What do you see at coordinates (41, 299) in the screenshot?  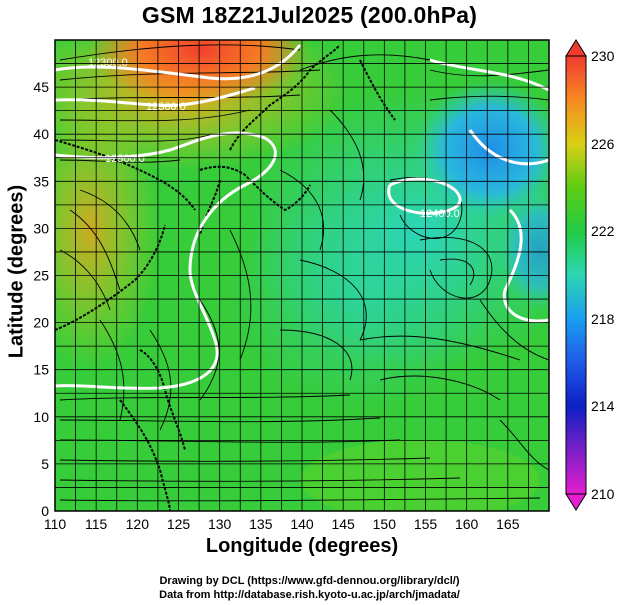 I see `y-tick-labels: 0 5 10 15 20 25 30 35 40 45` at bounding box center [41, 299].